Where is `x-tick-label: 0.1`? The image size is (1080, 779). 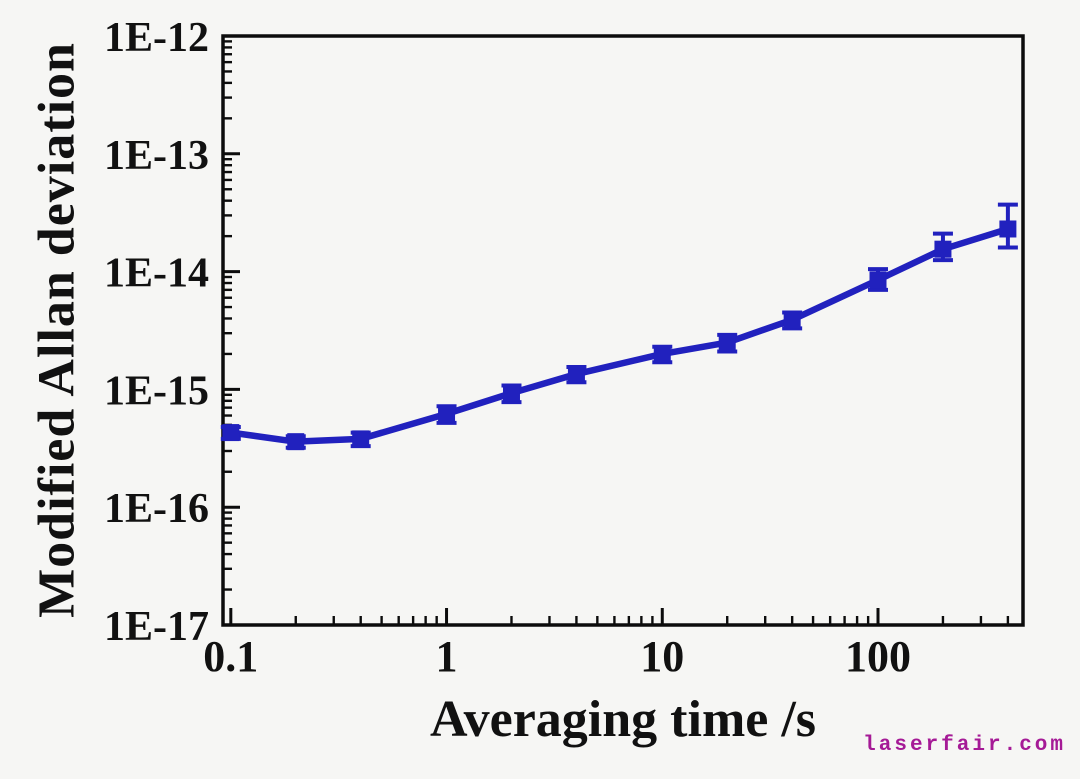 x-tick-label: 0.1 is located at coordinates (230, 656).